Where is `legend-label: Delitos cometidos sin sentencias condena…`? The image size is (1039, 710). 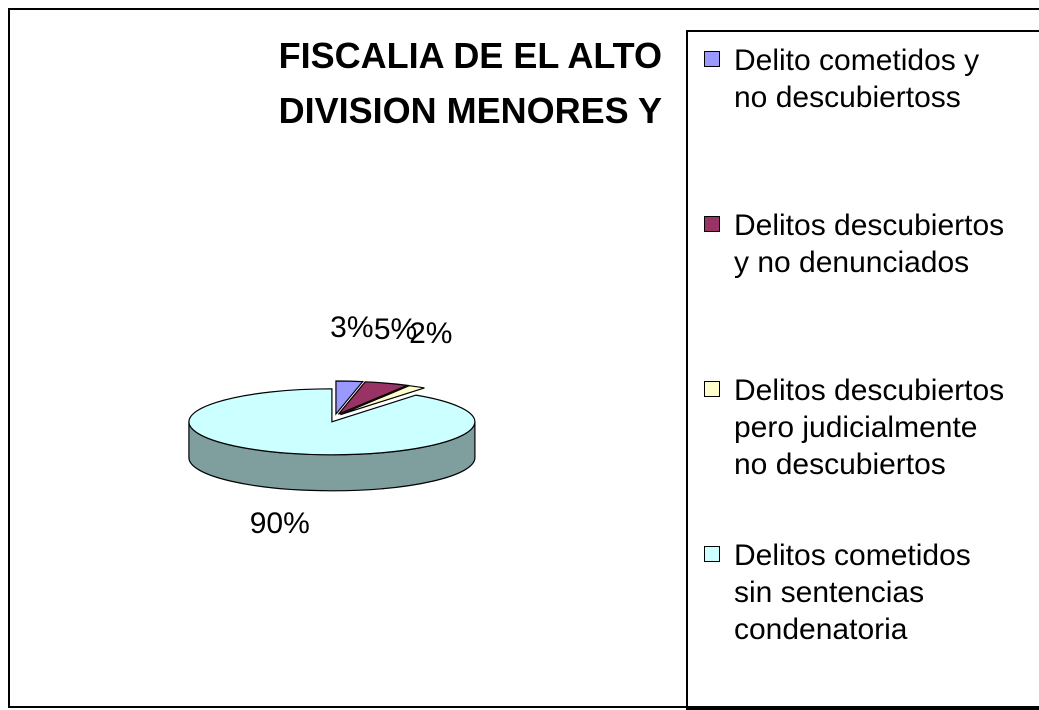
legend-label: Delitos cometidos sin sentencias condena… is located at coordinates (852, 592).